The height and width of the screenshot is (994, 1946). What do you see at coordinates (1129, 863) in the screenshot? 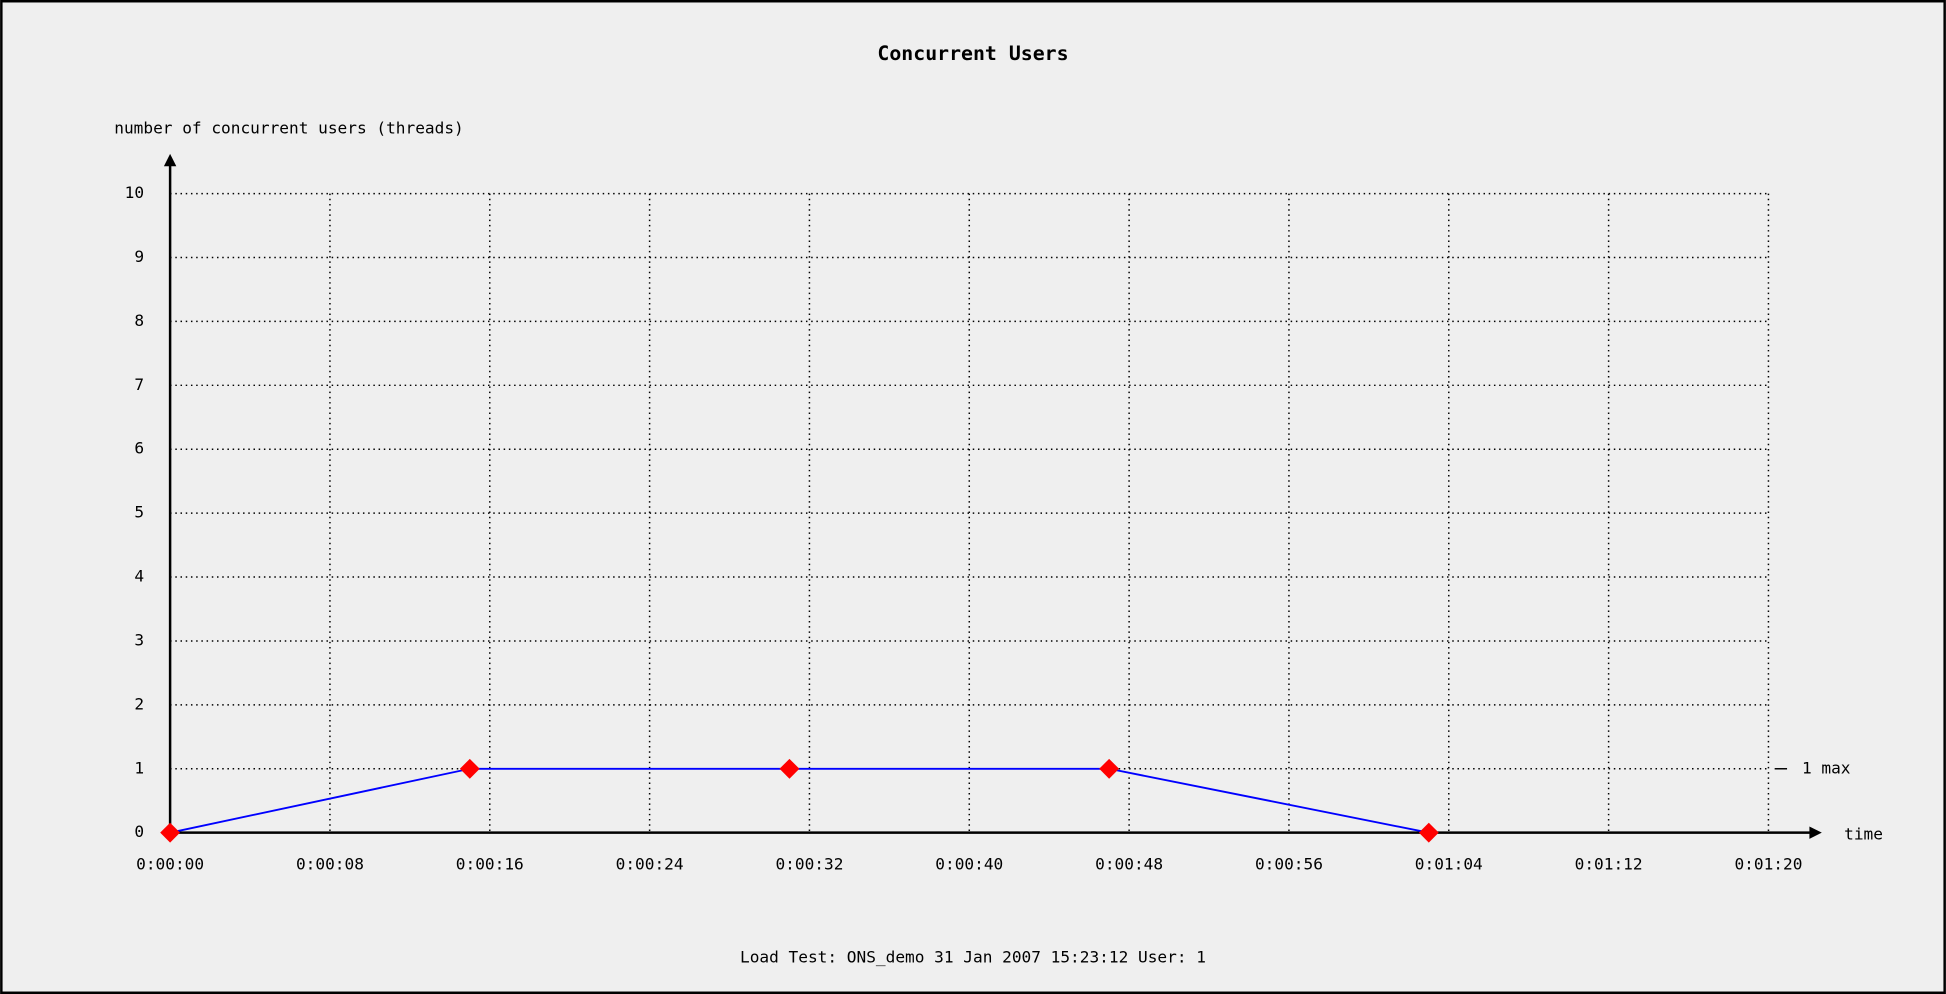
I see `x-tick-label: 0:00:48` at bounding box center [1129, 863].